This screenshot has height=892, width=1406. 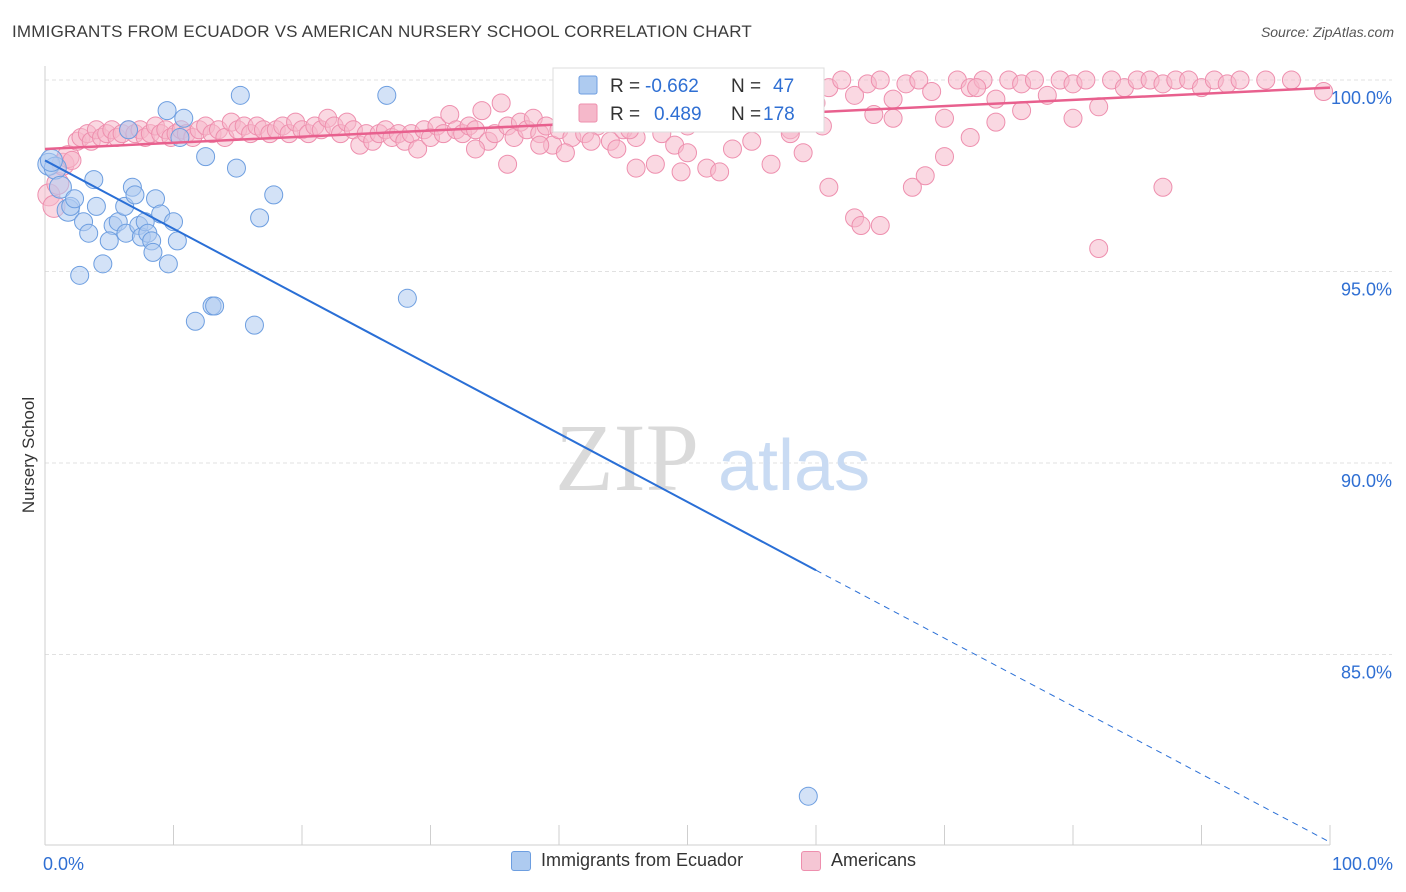 I want to click on legend-n-label-1: N =, so click(x=746, y=86).